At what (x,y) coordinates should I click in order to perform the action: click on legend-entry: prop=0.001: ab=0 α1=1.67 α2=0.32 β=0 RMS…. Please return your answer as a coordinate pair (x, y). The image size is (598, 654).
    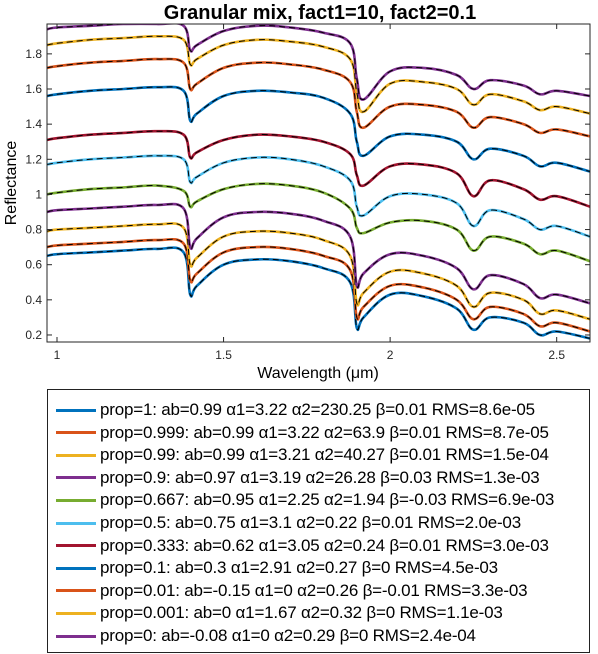
    Looking at the image, I should click on (279, 613).